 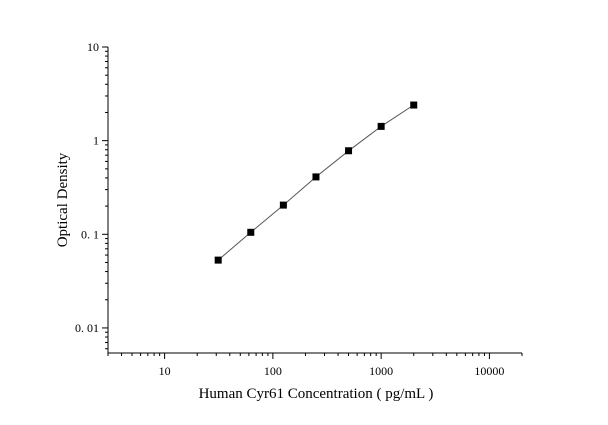 I want to click on y-axis-label: Optical Density, so click(x=63, y=199).